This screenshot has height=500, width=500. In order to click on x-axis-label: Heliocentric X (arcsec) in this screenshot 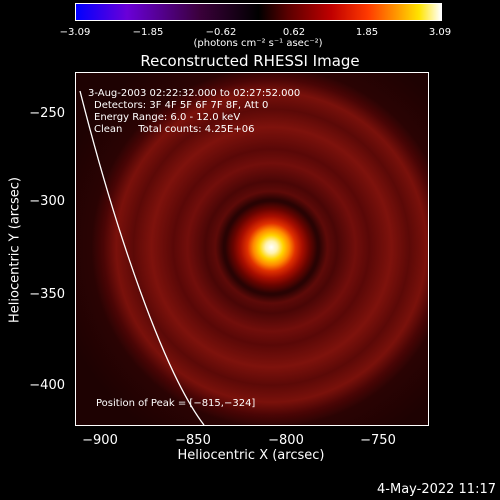, I will do `click(251, 455)`.